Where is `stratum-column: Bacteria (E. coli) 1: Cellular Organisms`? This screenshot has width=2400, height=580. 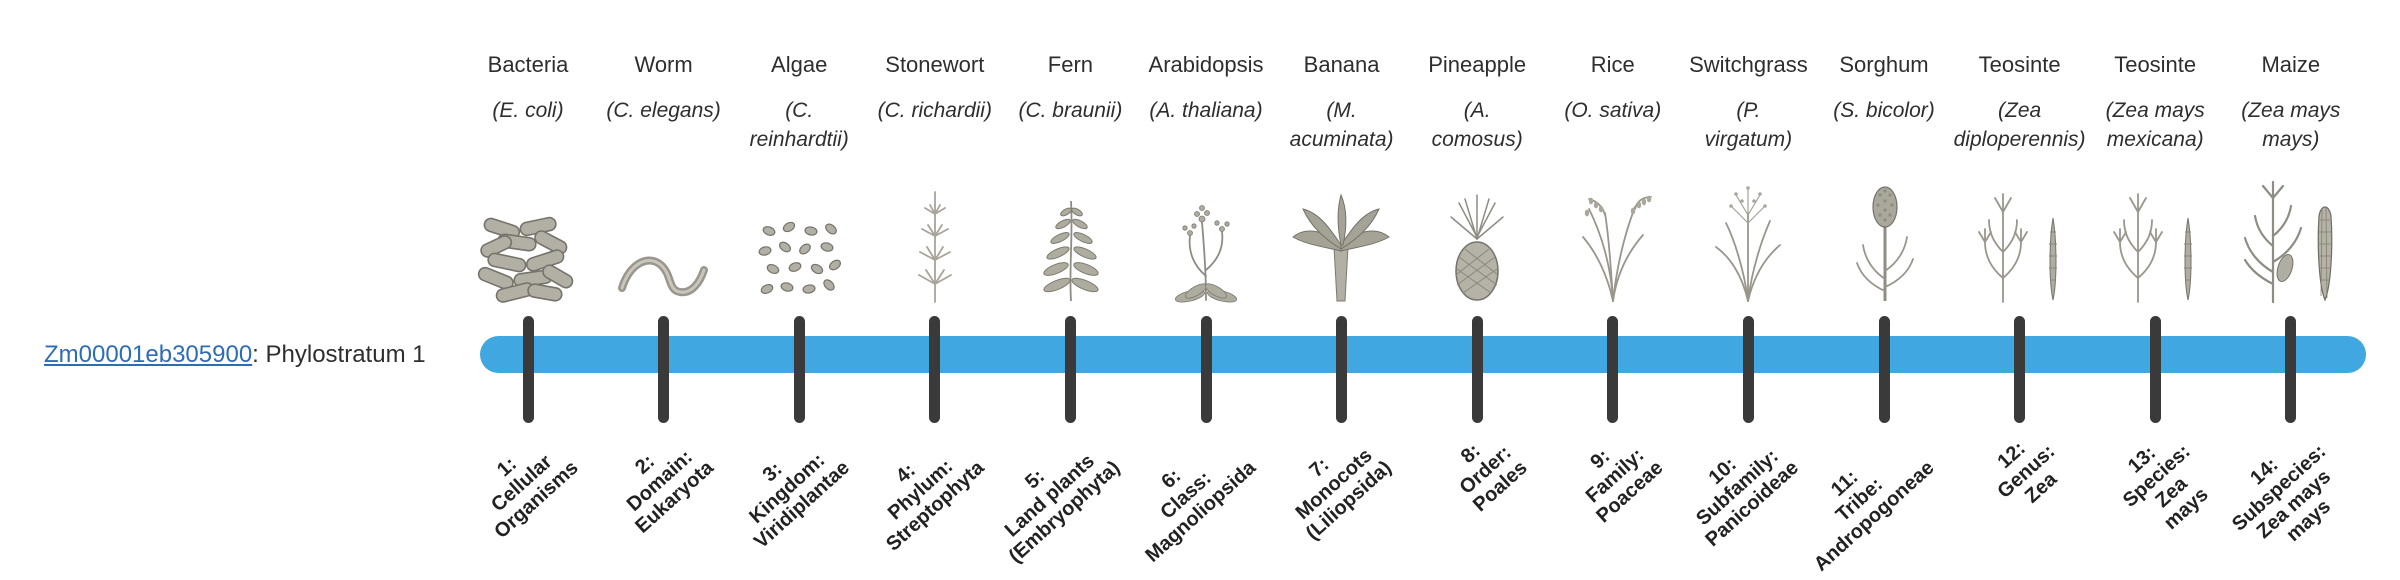 stratum-column: Bacteria (E. coli) 1: Cellular Organisms is located at coordinates (528, 290).